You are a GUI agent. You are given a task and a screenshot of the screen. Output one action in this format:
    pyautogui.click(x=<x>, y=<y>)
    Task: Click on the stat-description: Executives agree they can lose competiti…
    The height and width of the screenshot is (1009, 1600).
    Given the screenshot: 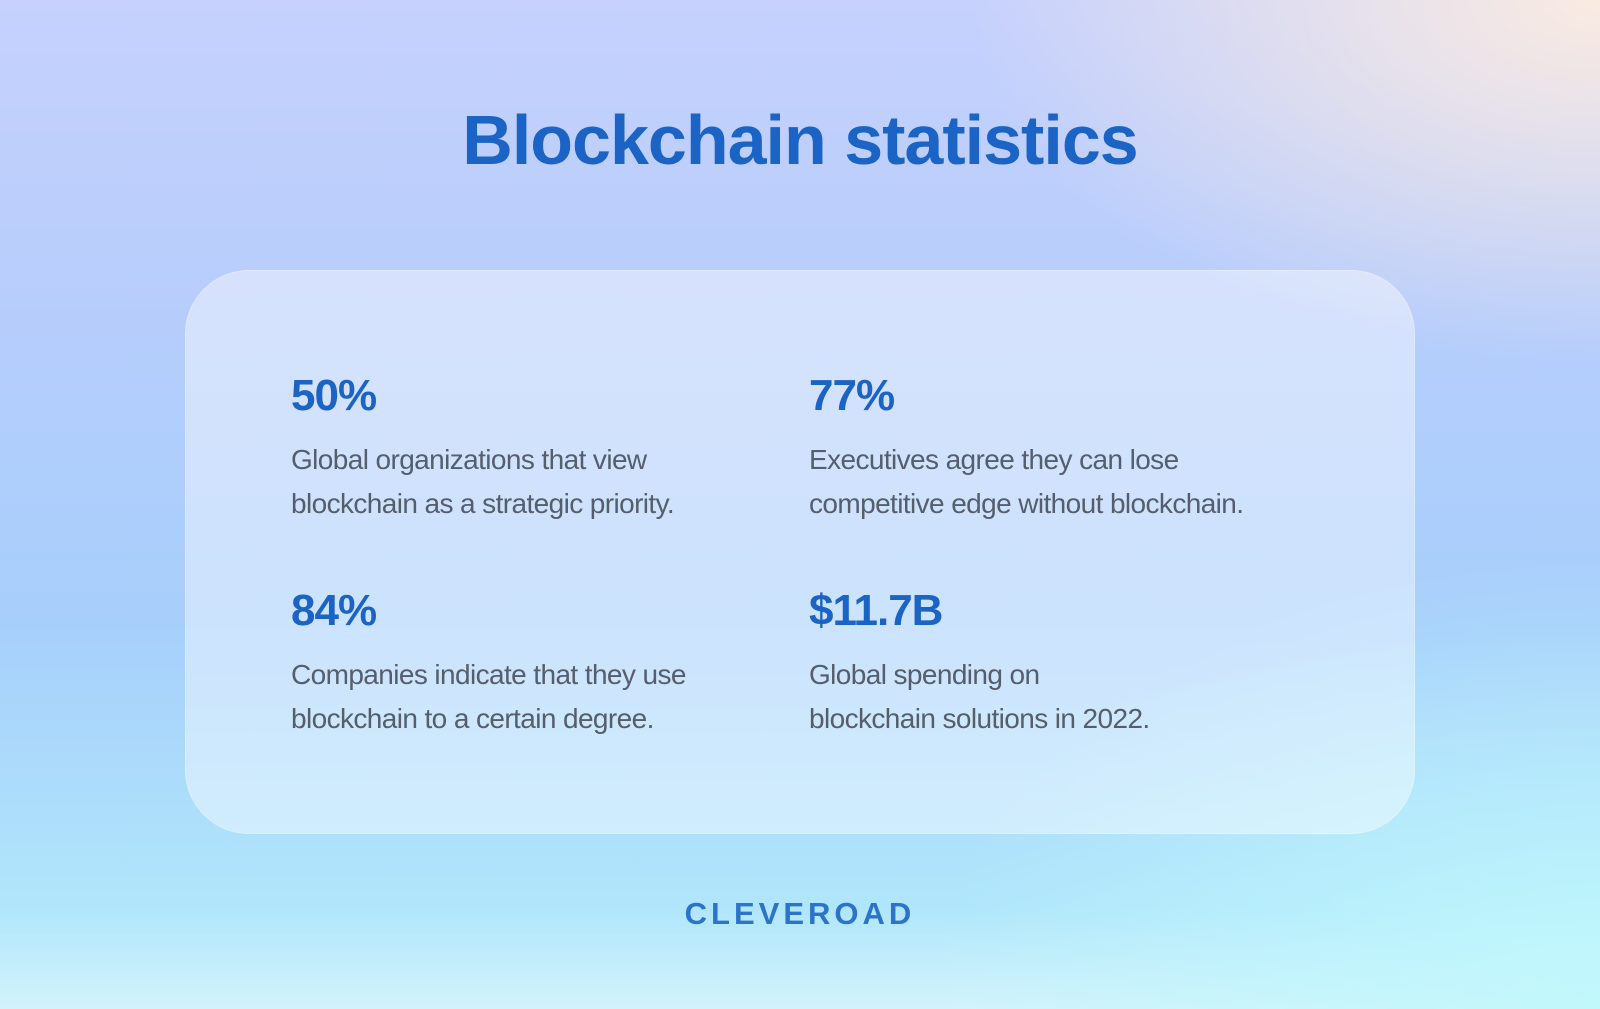 What is the action you would take?
    pyautogui.click(x=1079, y=482)
    